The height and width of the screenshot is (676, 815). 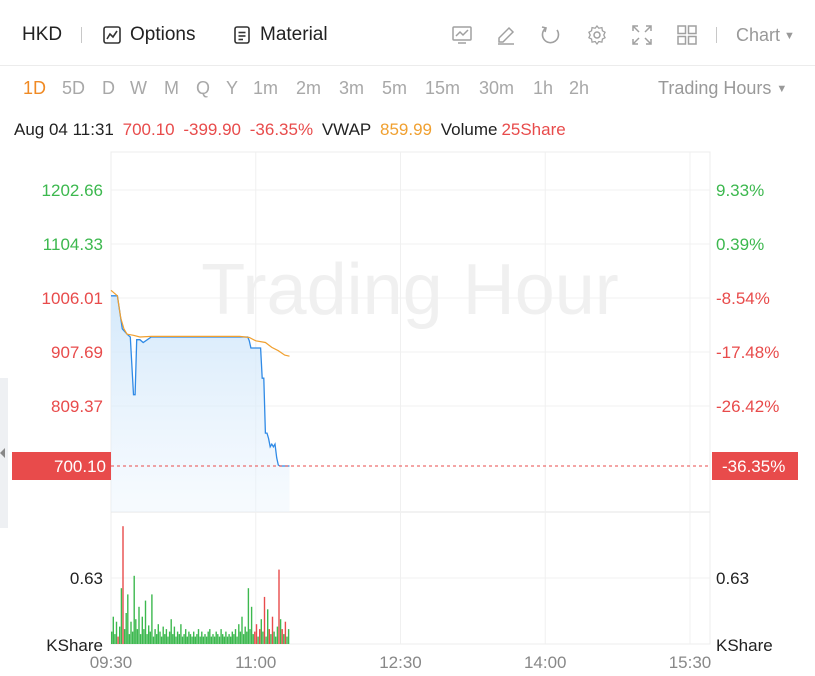 What do you see at coordinates (232, 88) in the screenshot?
I see `period-y: Y` at bounding box center [232, 88].